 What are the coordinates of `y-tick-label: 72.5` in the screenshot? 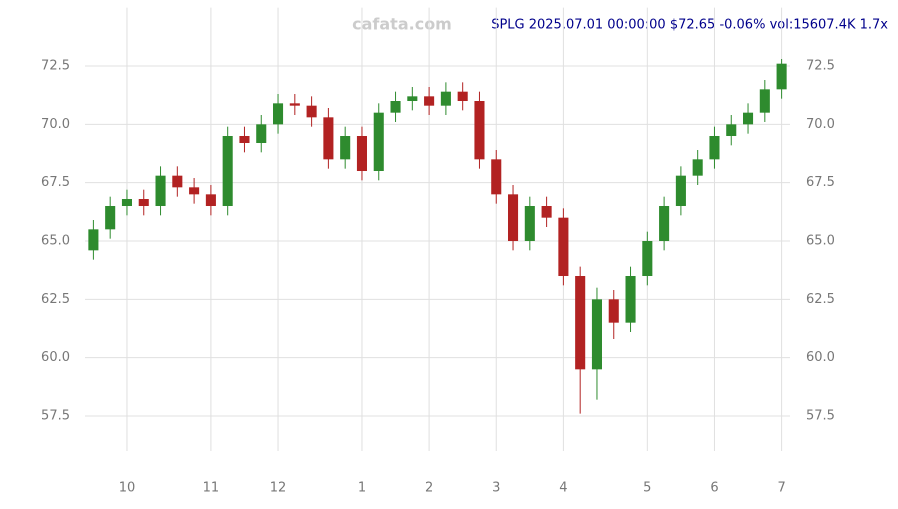 It's located at (55, 66).